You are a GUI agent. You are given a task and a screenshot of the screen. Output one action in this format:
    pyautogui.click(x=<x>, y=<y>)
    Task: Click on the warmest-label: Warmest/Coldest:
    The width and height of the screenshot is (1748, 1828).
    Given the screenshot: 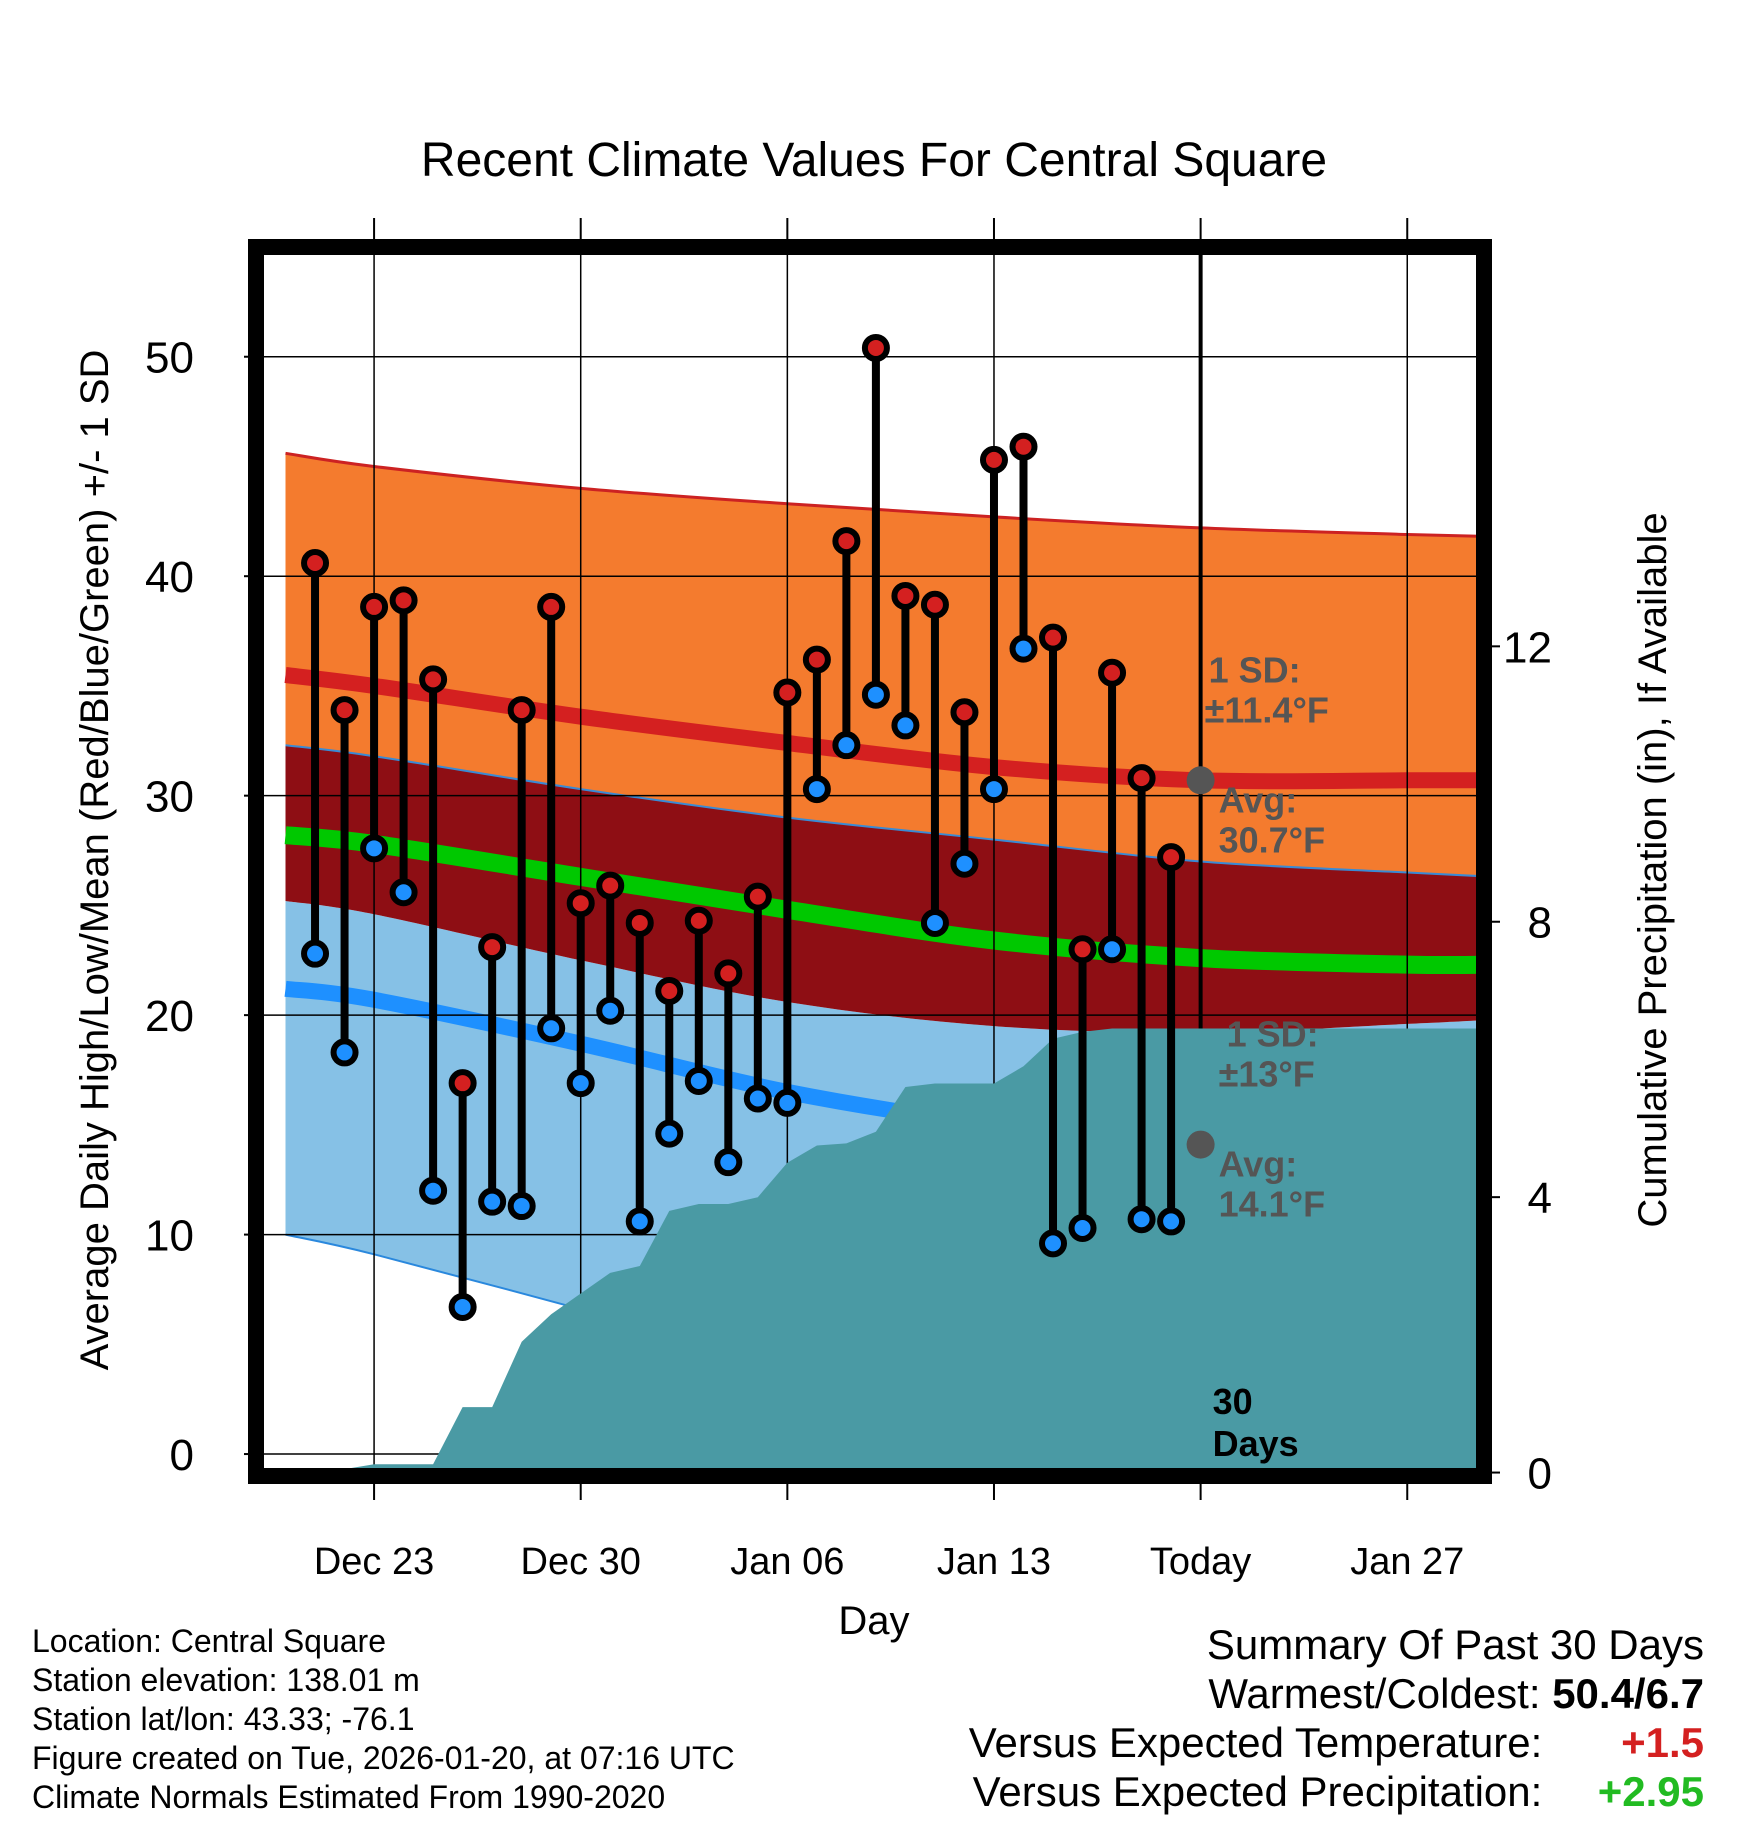 What is the action you would take?
    pyautogui.click(x=1374, y=1693)
    